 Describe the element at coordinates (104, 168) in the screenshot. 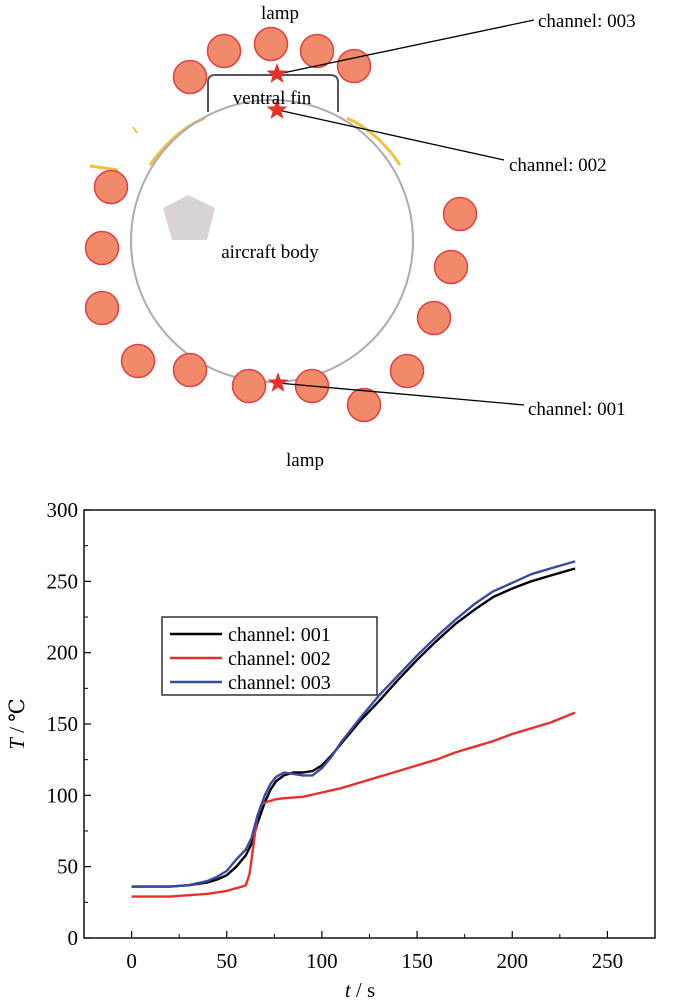

I see `insulation-strip-far-left` at that location.